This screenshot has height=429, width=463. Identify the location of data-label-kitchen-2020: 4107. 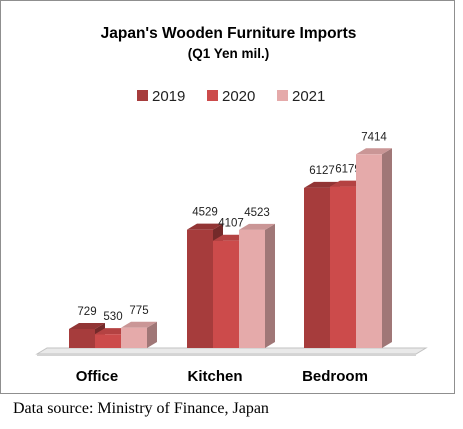
(231, 224).